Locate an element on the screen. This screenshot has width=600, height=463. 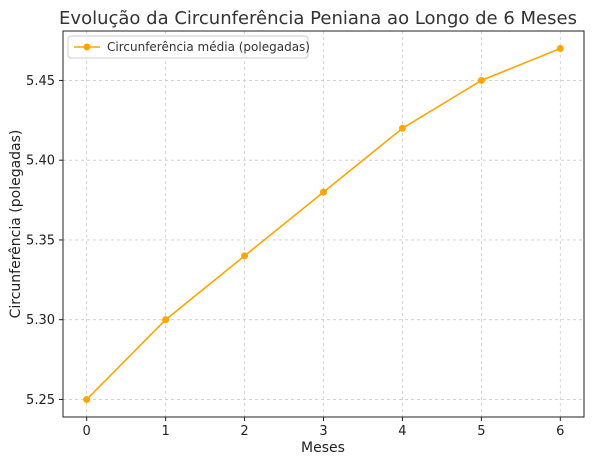
x-tick-label: 2 is located at coordinates (244, 431).